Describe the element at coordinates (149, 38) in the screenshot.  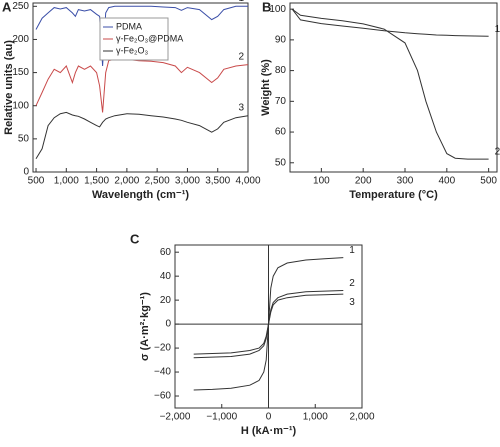
I see `legend-label: γ-Fe₂O₃@PDMA` at that location.